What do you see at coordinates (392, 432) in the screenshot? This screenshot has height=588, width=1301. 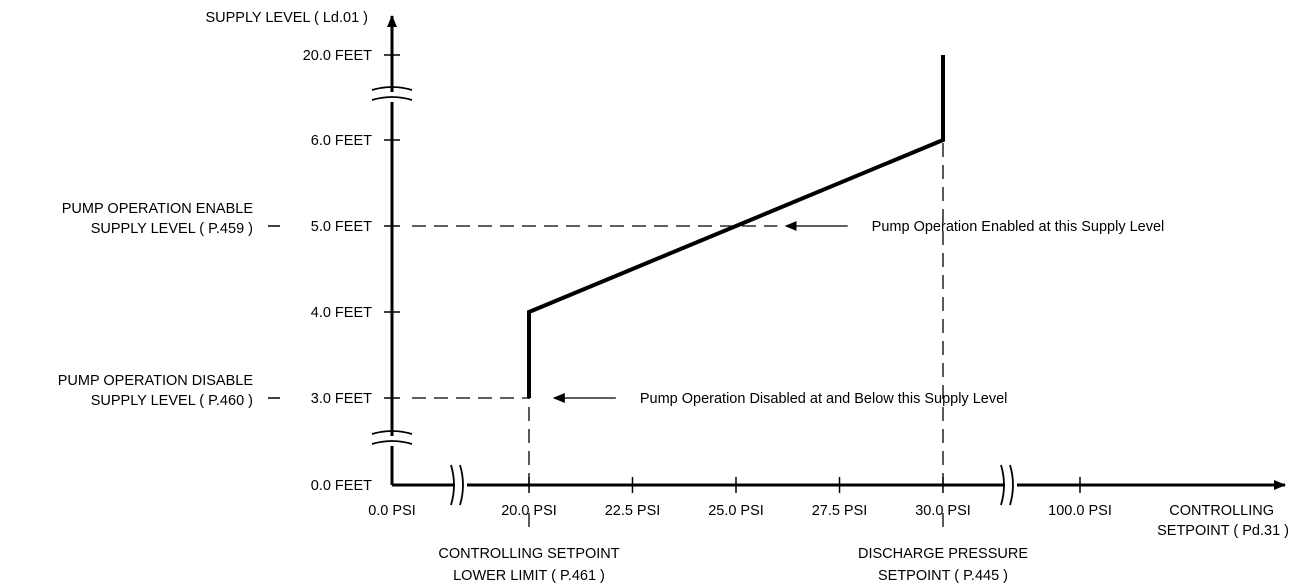 I see `y-axis-break-2-mark-a` at bounding box center [392, 432].